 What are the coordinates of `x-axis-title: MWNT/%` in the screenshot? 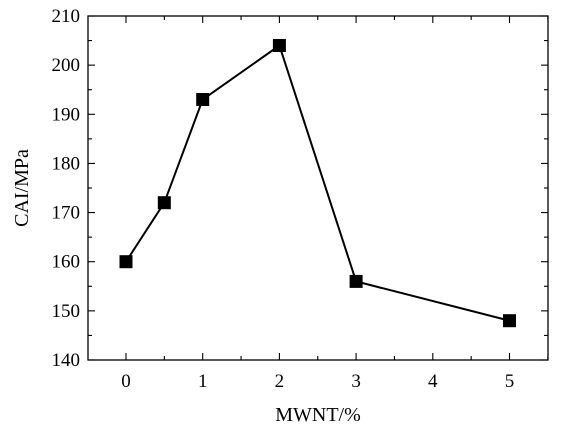 It's located at (318, 415).